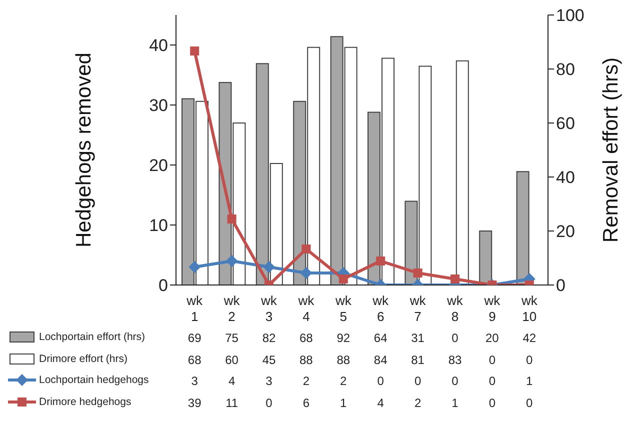  I want to click on y2-tick-label: 100, so click(570, 16).